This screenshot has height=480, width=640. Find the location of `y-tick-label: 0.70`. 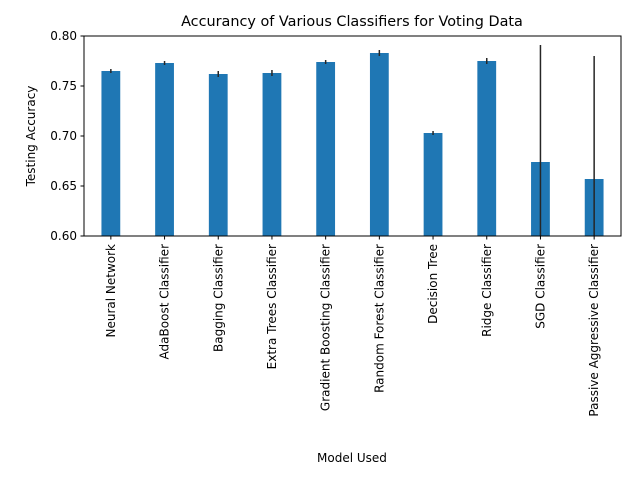

y-tick-label: 0.70 is located at coordinates (63, 136).